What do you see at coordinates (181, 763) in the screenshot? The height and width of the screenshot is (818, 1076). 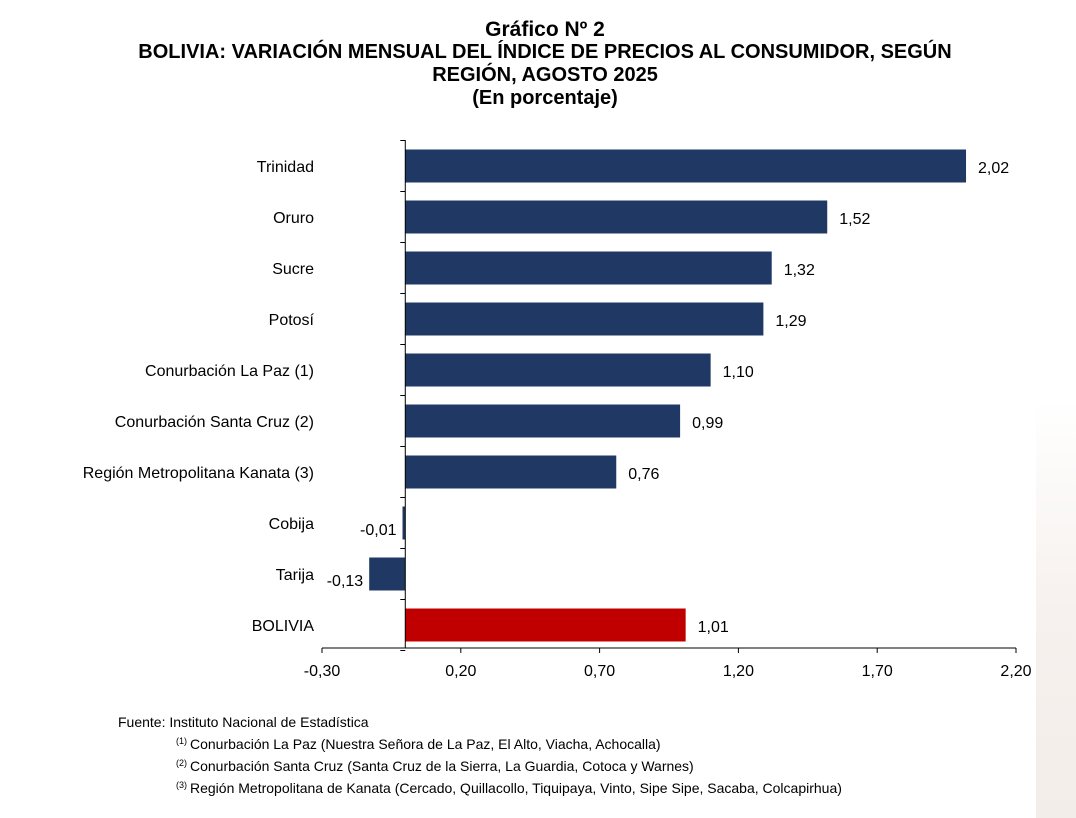 I see `footnote-mark: (2)` at bounding box center [181, 763].